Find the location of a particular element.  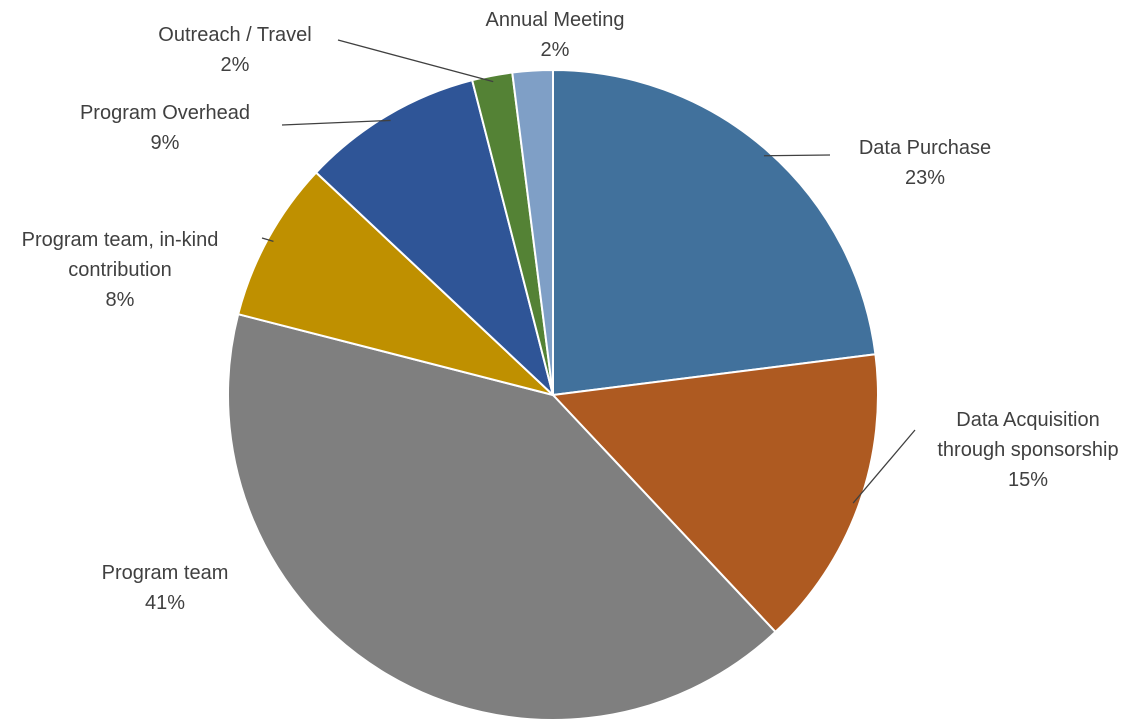

category-label: Program team, in-kind contribution is located at coordinates (120, 255).